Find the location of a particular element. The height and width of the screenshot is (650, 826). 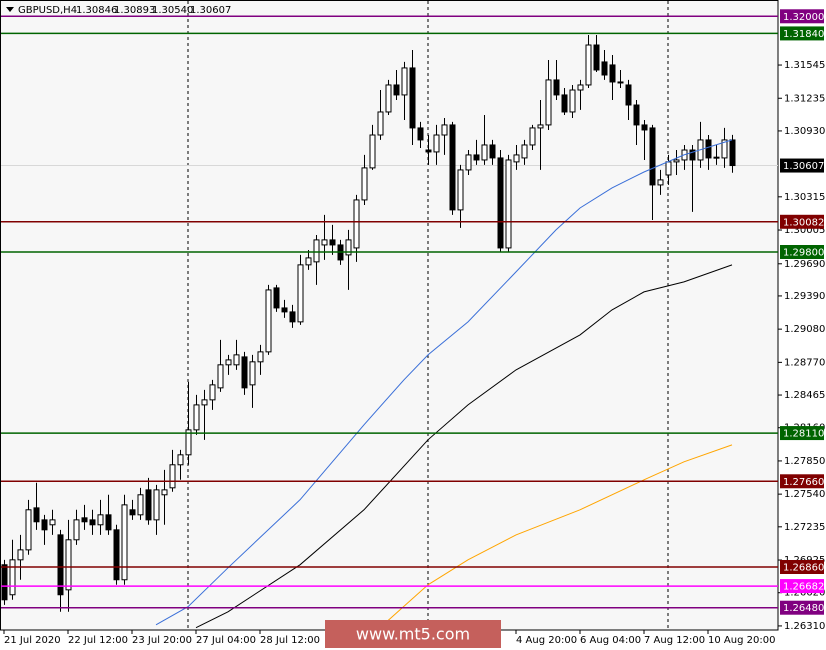

level-label: 1.27660 is located at coordinates (803, 482).